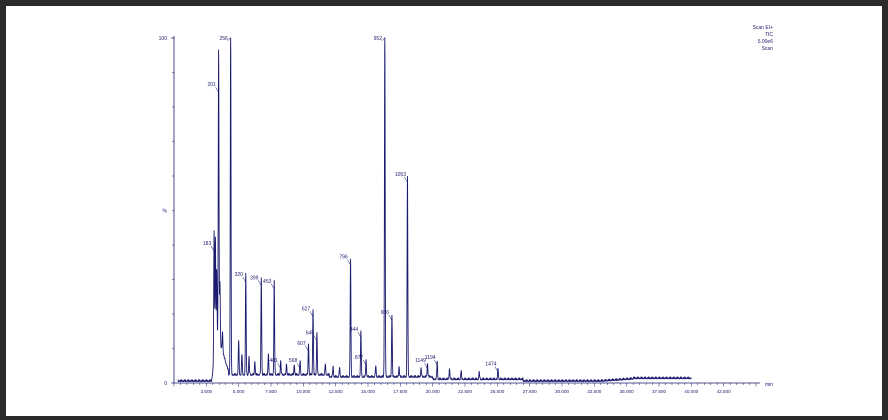  I want to click on peak-label: 952, so click(378, 39).